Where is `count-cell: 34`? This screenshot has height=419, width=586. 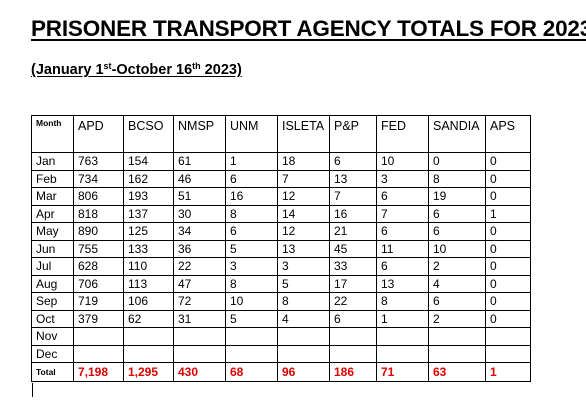 count-cell: 34 is located at coordinates (199, 231).